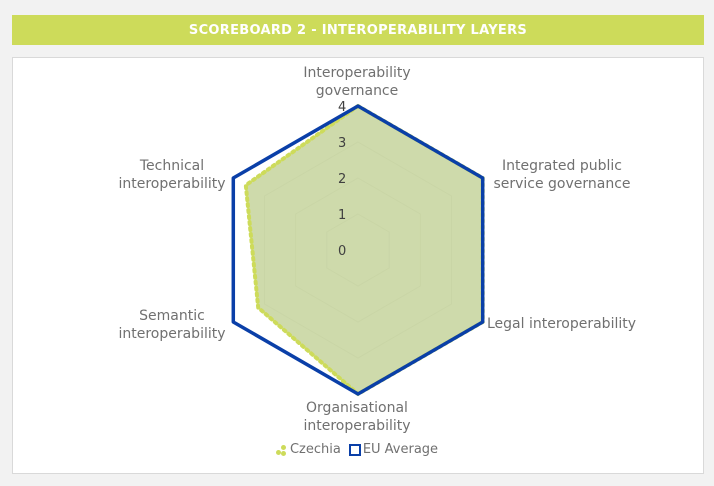  Describe the element at coordinates (171, 175) in the screenshot. I see `axis-label-6: Technical interoperability` at that location.